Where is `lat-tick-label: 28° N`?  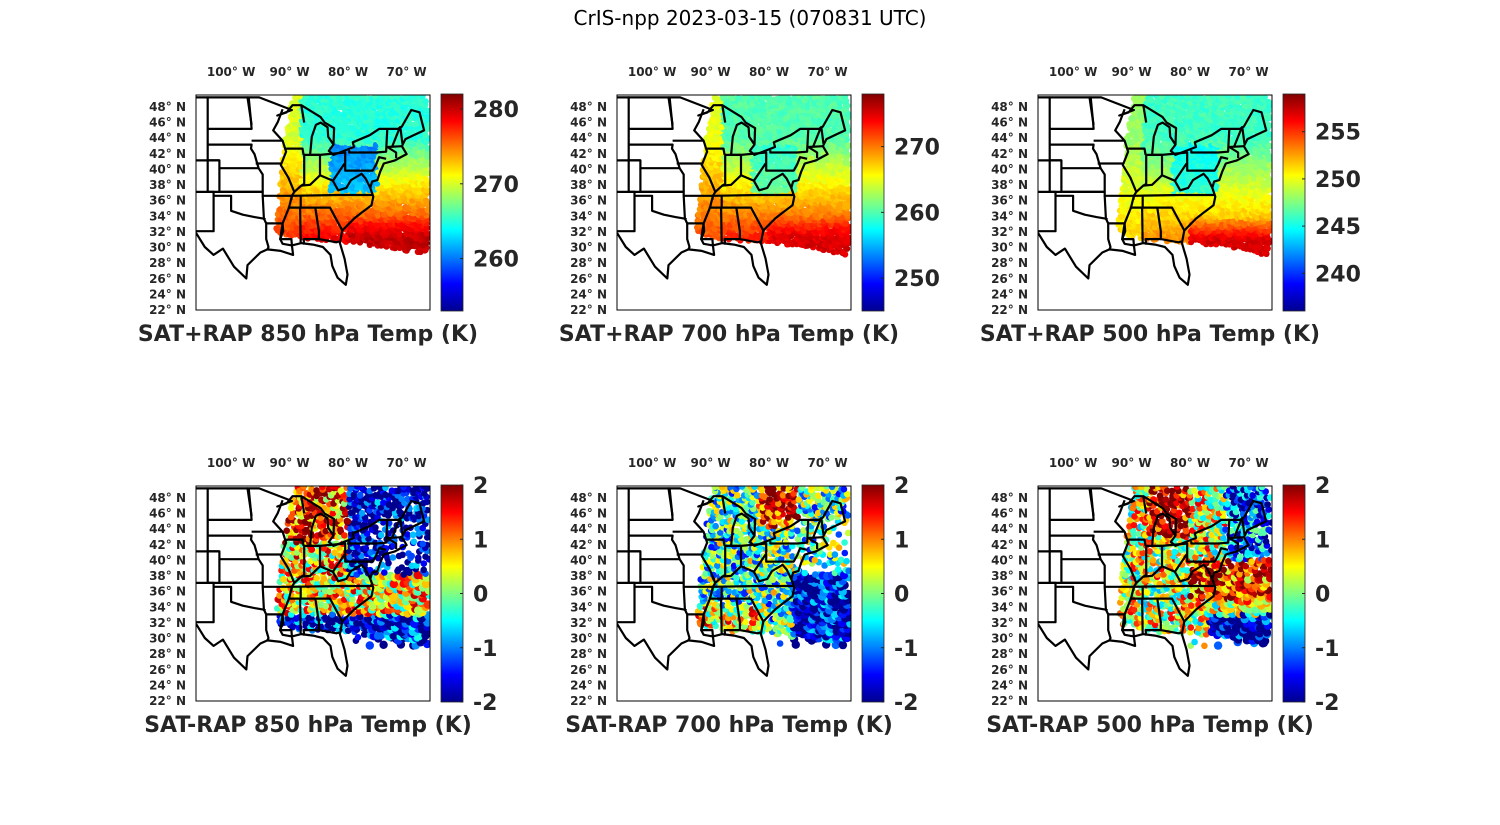 lat-tick-label: 28° N is located at coordinates (167, 263).